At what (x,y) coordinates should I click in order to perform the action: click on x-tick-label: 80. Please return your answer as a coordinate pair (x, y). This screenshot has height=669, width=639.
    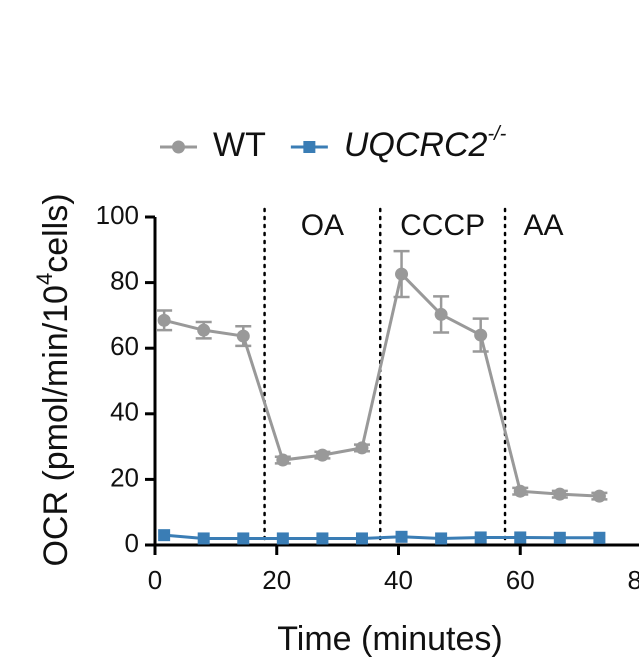
    Looking at the image, I should click on (633, 580).